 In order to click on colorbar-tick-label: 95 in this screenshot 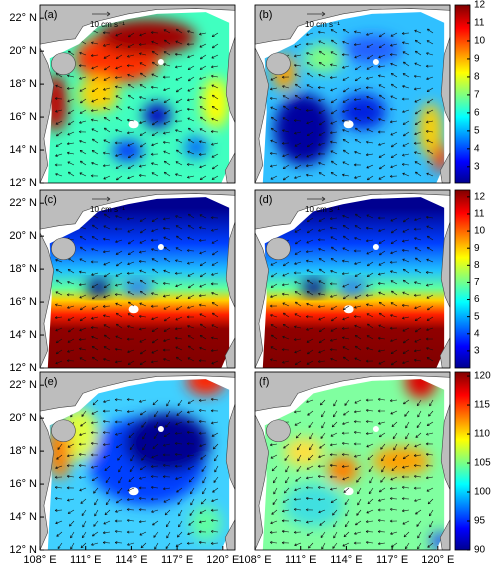, I will do `click(480, 521)`.